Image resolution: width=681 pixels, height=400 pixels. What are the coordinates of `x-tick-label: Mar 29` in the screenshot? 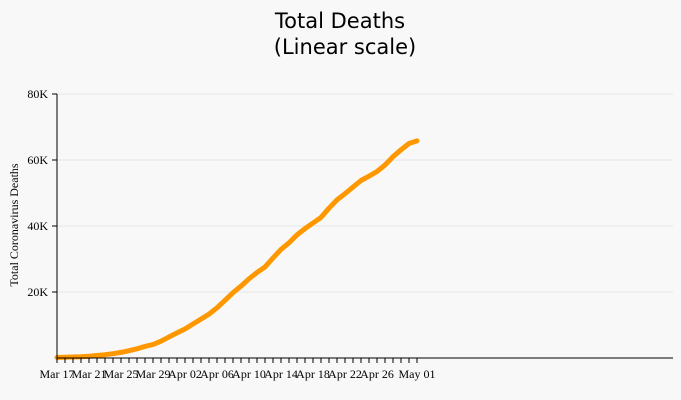 It's located at (153, 374).